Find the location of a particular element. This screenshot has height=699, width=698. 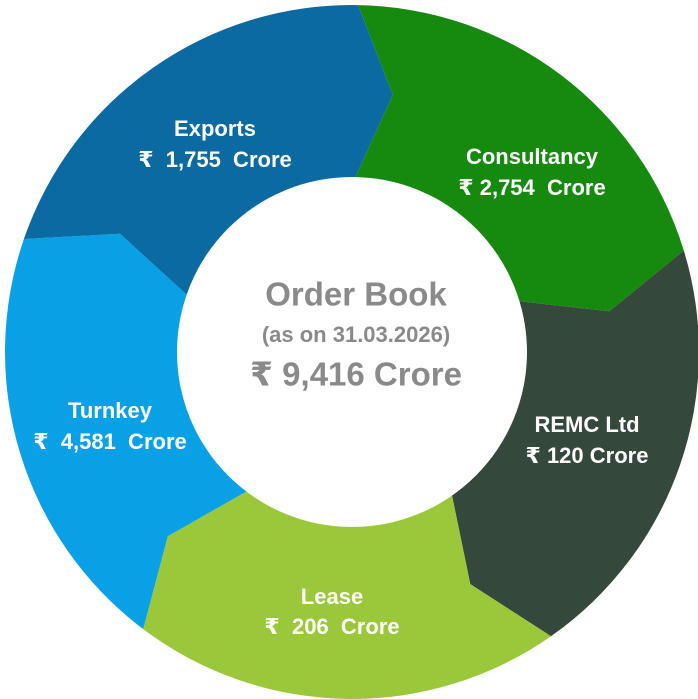

center-subtitle: (as on 31.03.2026) is located at coordinates (356, 334).